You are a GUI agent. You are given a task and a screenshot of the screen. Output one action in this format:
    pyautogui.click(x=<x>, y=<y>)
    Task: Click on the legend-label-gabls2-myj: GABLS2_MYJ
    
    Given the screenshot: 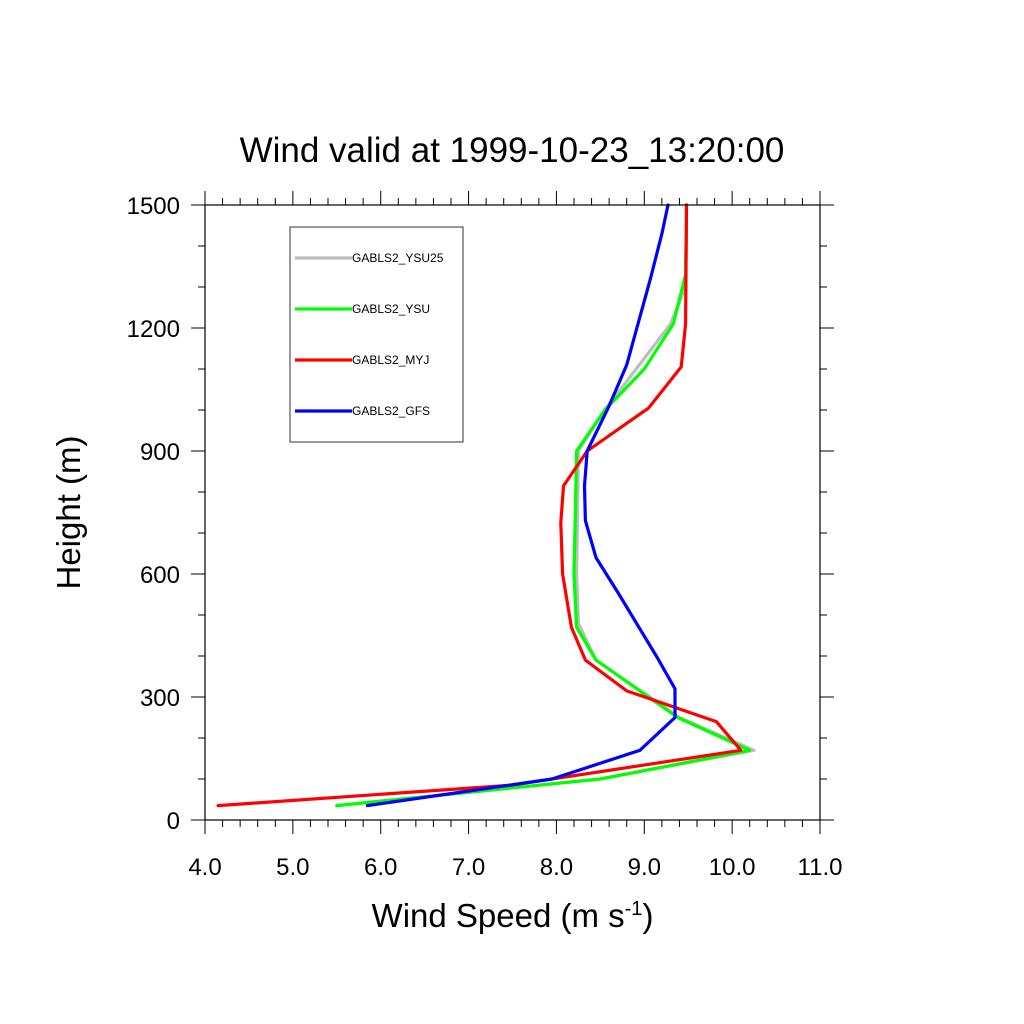 What is the action you would take?
    pyautogui.click(x=390, y=360)
    